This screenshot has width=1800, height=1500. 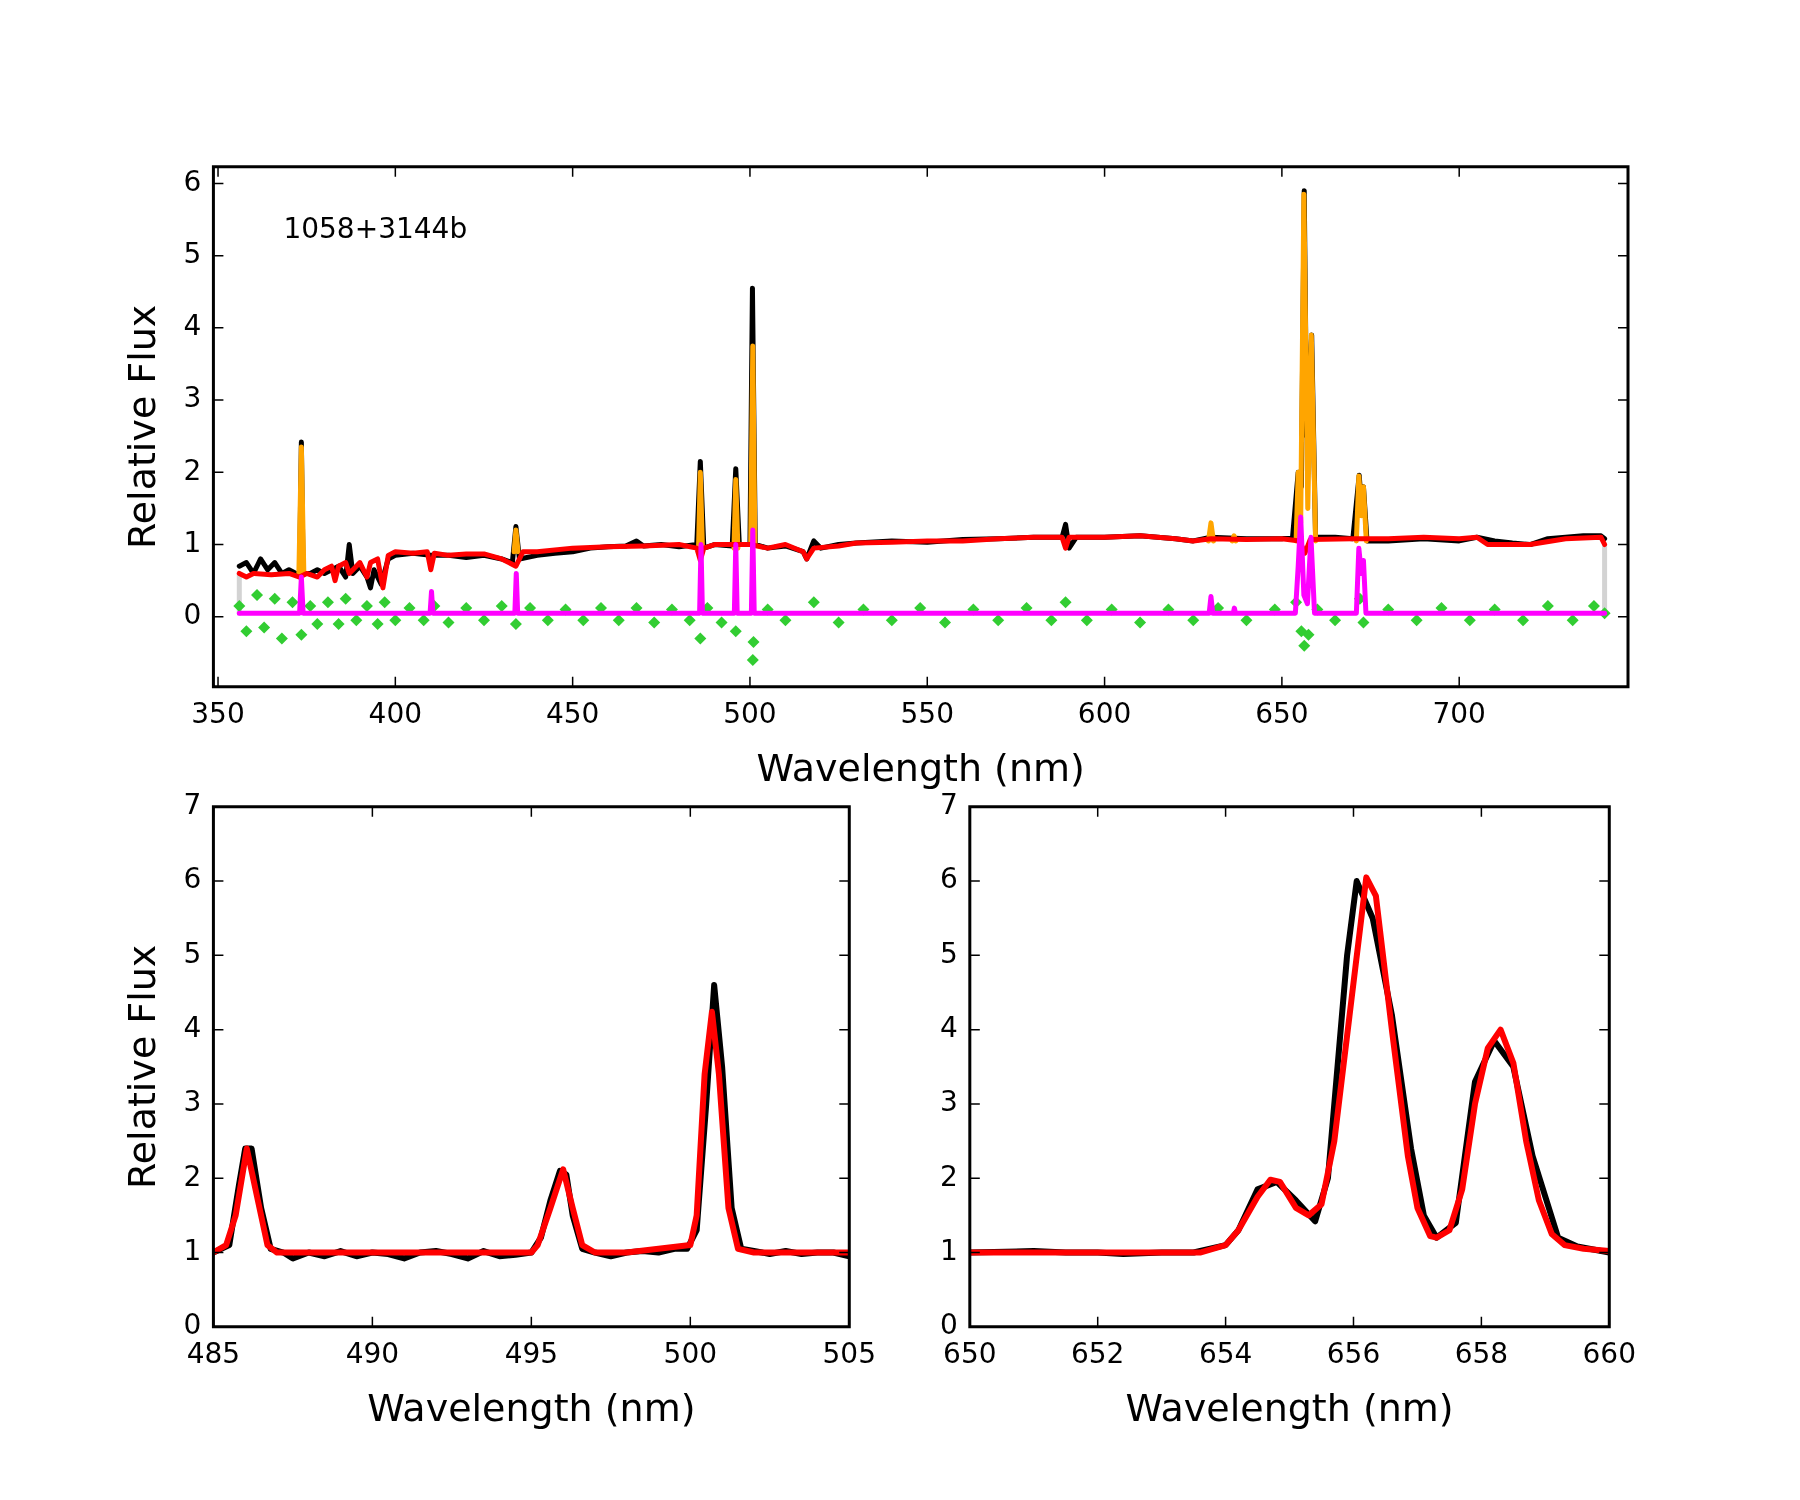 I want to click on x-tick-label: 700, so click(x=1459, y=713).